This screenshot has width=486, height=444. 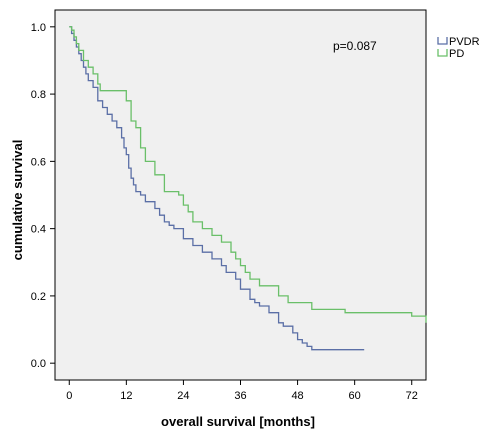 I want to click on y-tick-label: 0.0, so click(x=38, y=364).